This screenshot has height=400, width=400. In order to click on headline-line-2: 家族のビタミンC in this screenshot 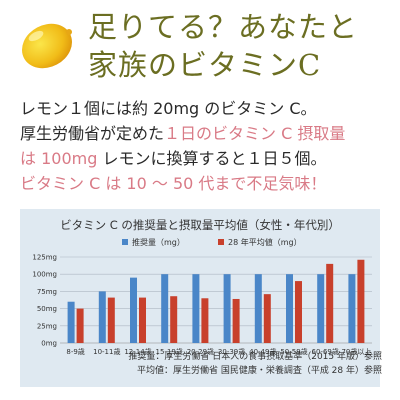, I will do `click(205, 65)`.